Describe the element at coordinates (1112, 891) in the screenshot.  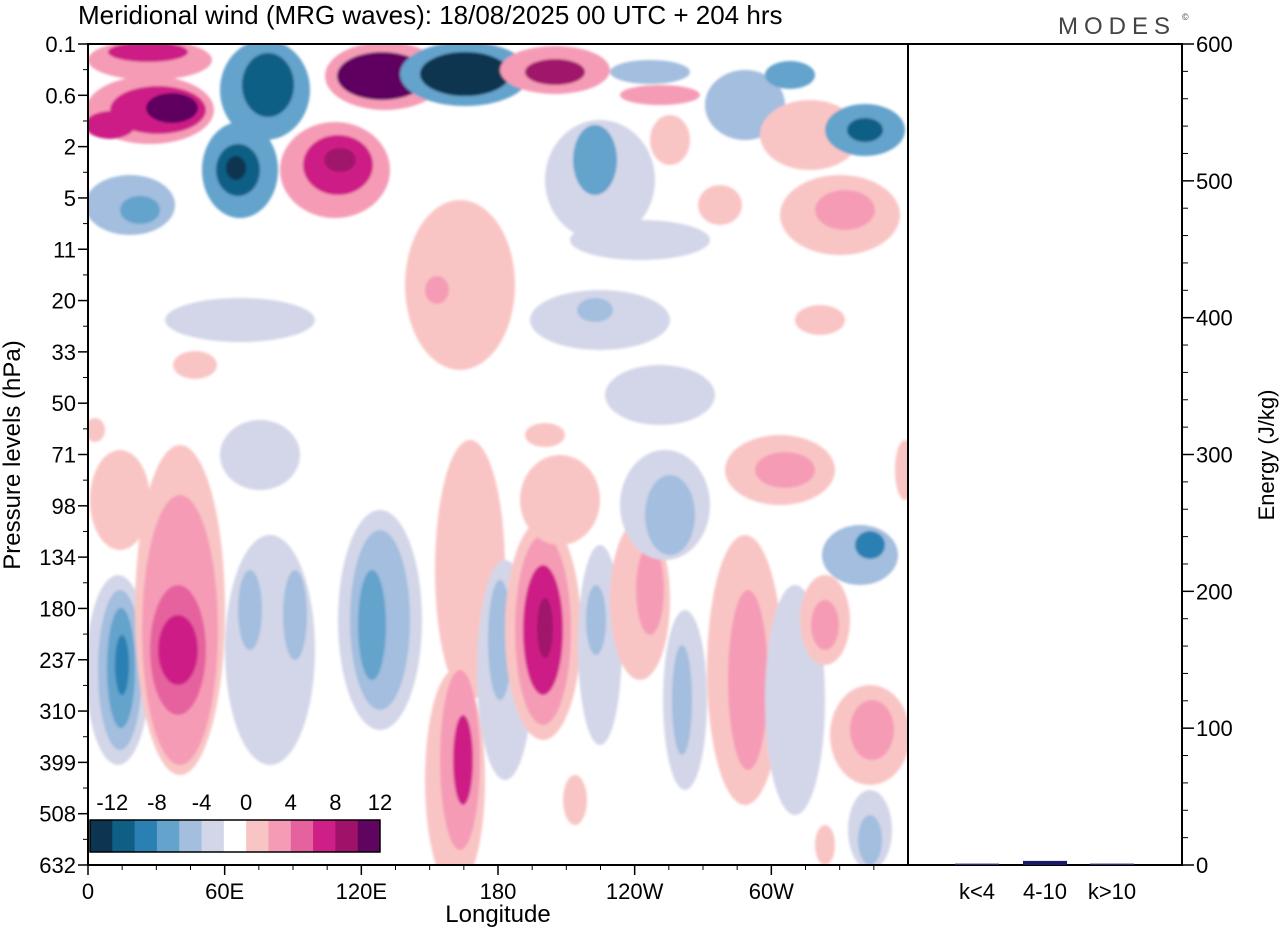
I see `energy-category-label: k>10` at that location.